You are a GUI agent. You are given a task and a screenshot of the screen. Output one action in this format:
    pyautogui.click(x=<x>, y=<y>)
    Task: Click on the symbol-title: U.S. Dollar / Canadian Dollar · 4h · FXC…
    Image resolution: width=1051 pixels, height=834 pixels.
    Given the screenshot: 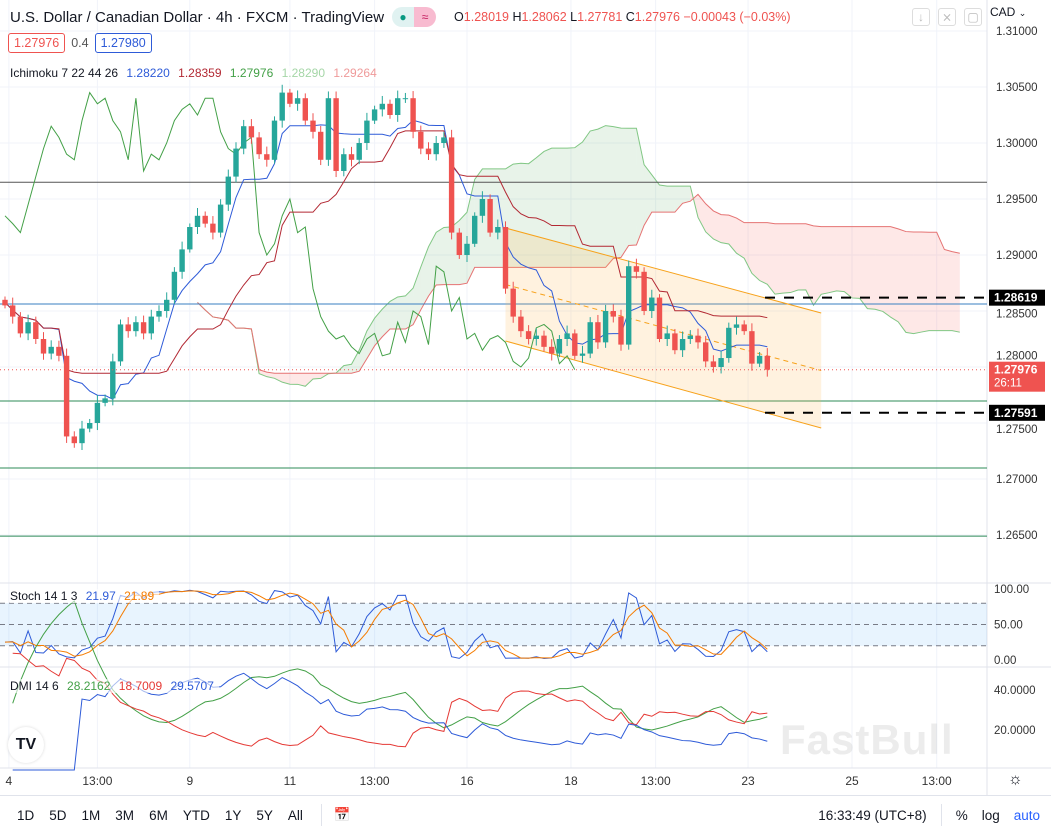 What is the action you would take?
    pyautogui.click(x=197, y=17)
    